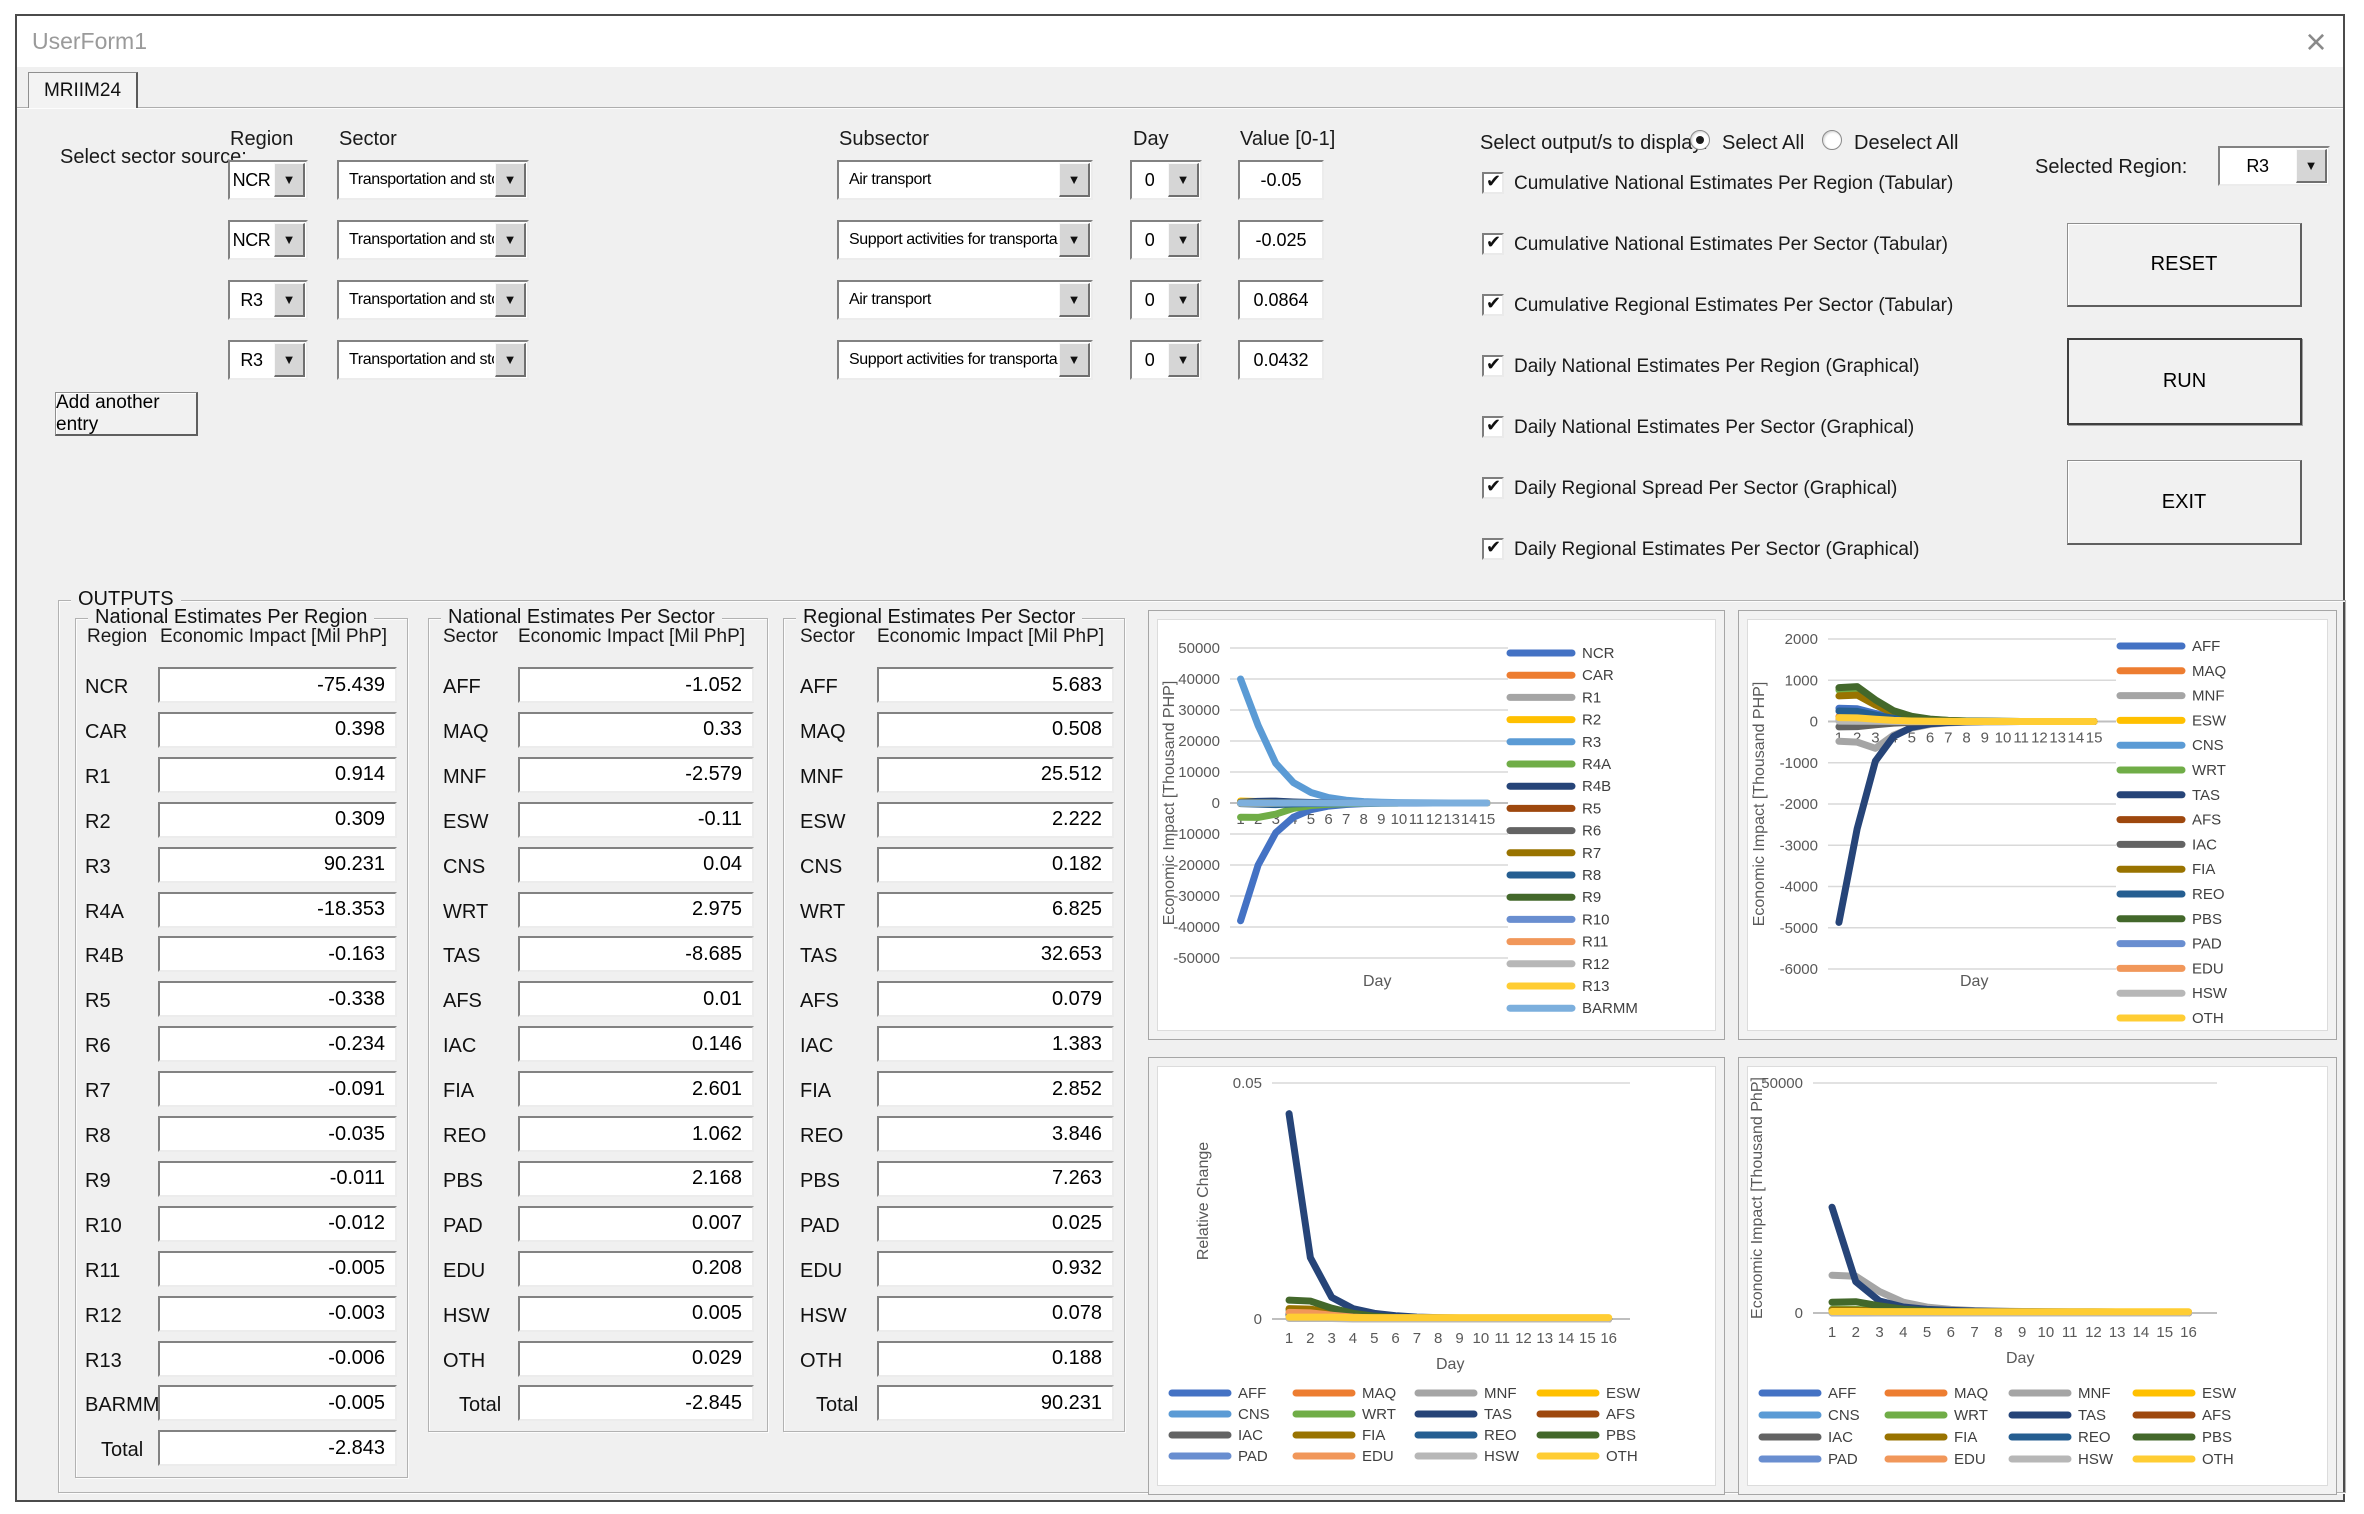 The height and width of the screenshot is (1514, 2364). Describe the element at coordinates (1502, 1456) in the screenshot. I see `svg-text: HSW` at that location.